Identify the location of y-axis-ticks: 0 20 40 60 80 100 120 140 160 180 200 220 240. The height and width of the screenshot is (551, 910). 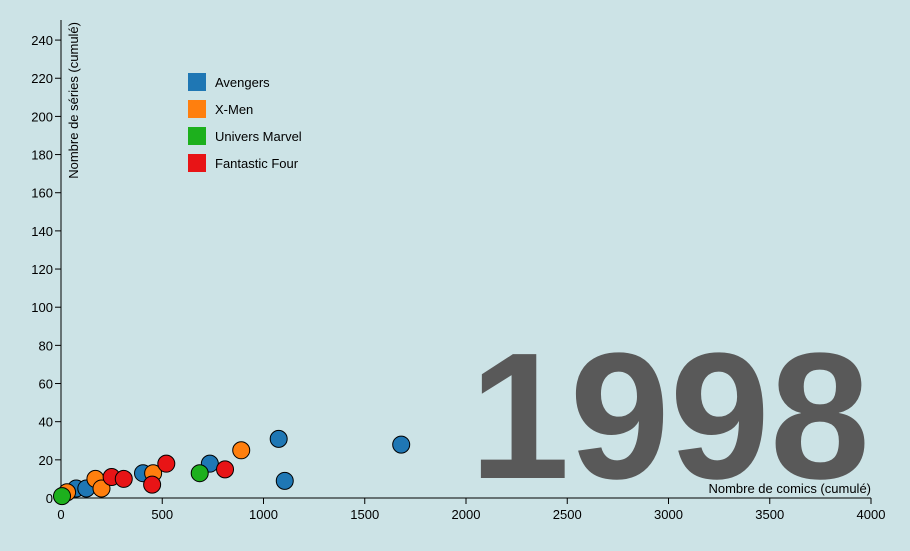
(46, 269).